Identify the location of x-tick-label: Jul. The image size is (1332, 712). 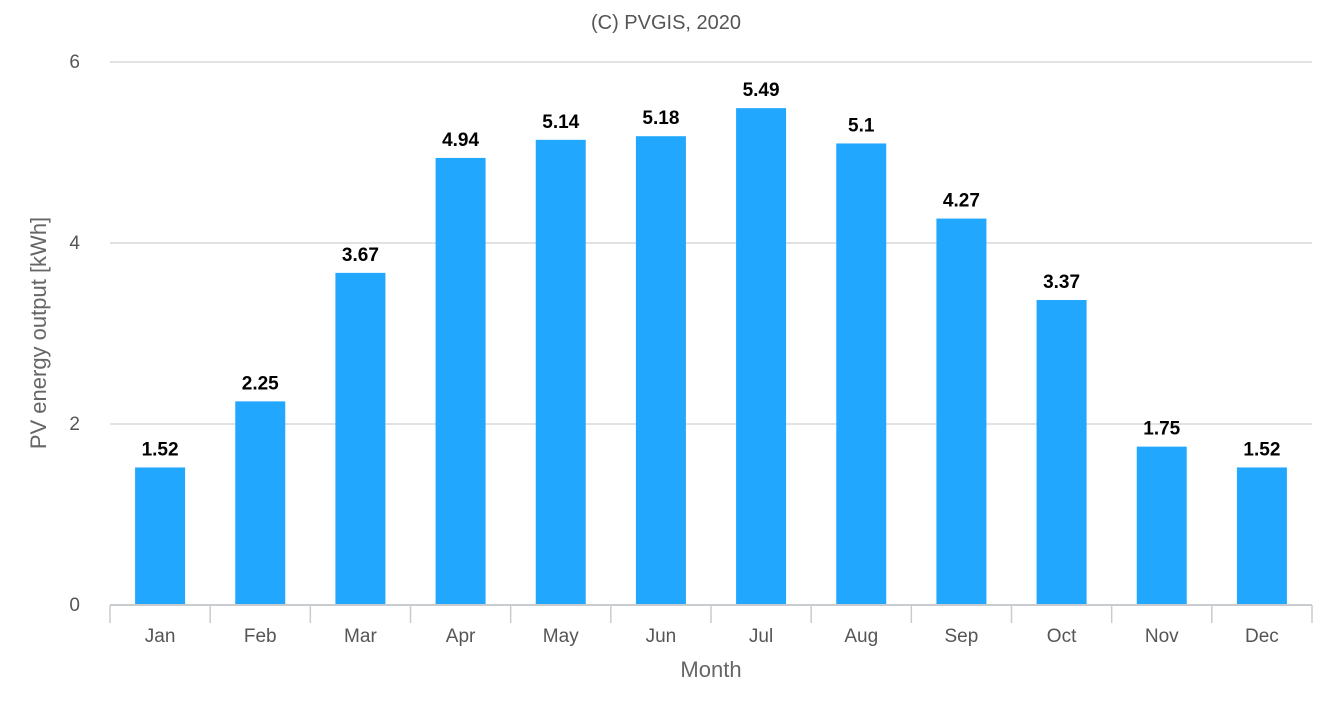
(761, 636).